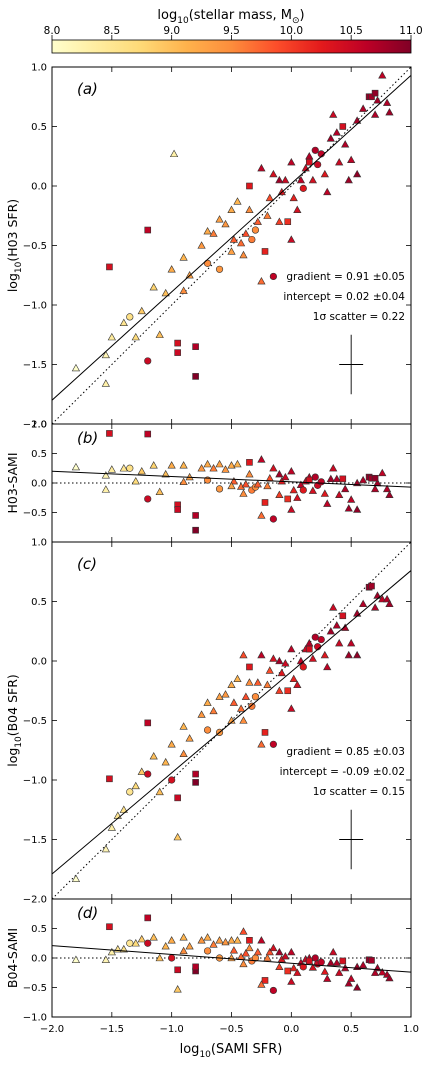 The height and width of the screenshot is (1065, 431). Describe the element at coordinates (342, 772) in the screenshot. I see `stat-intercept: intercept = -0.09 ±0.02` at that location.